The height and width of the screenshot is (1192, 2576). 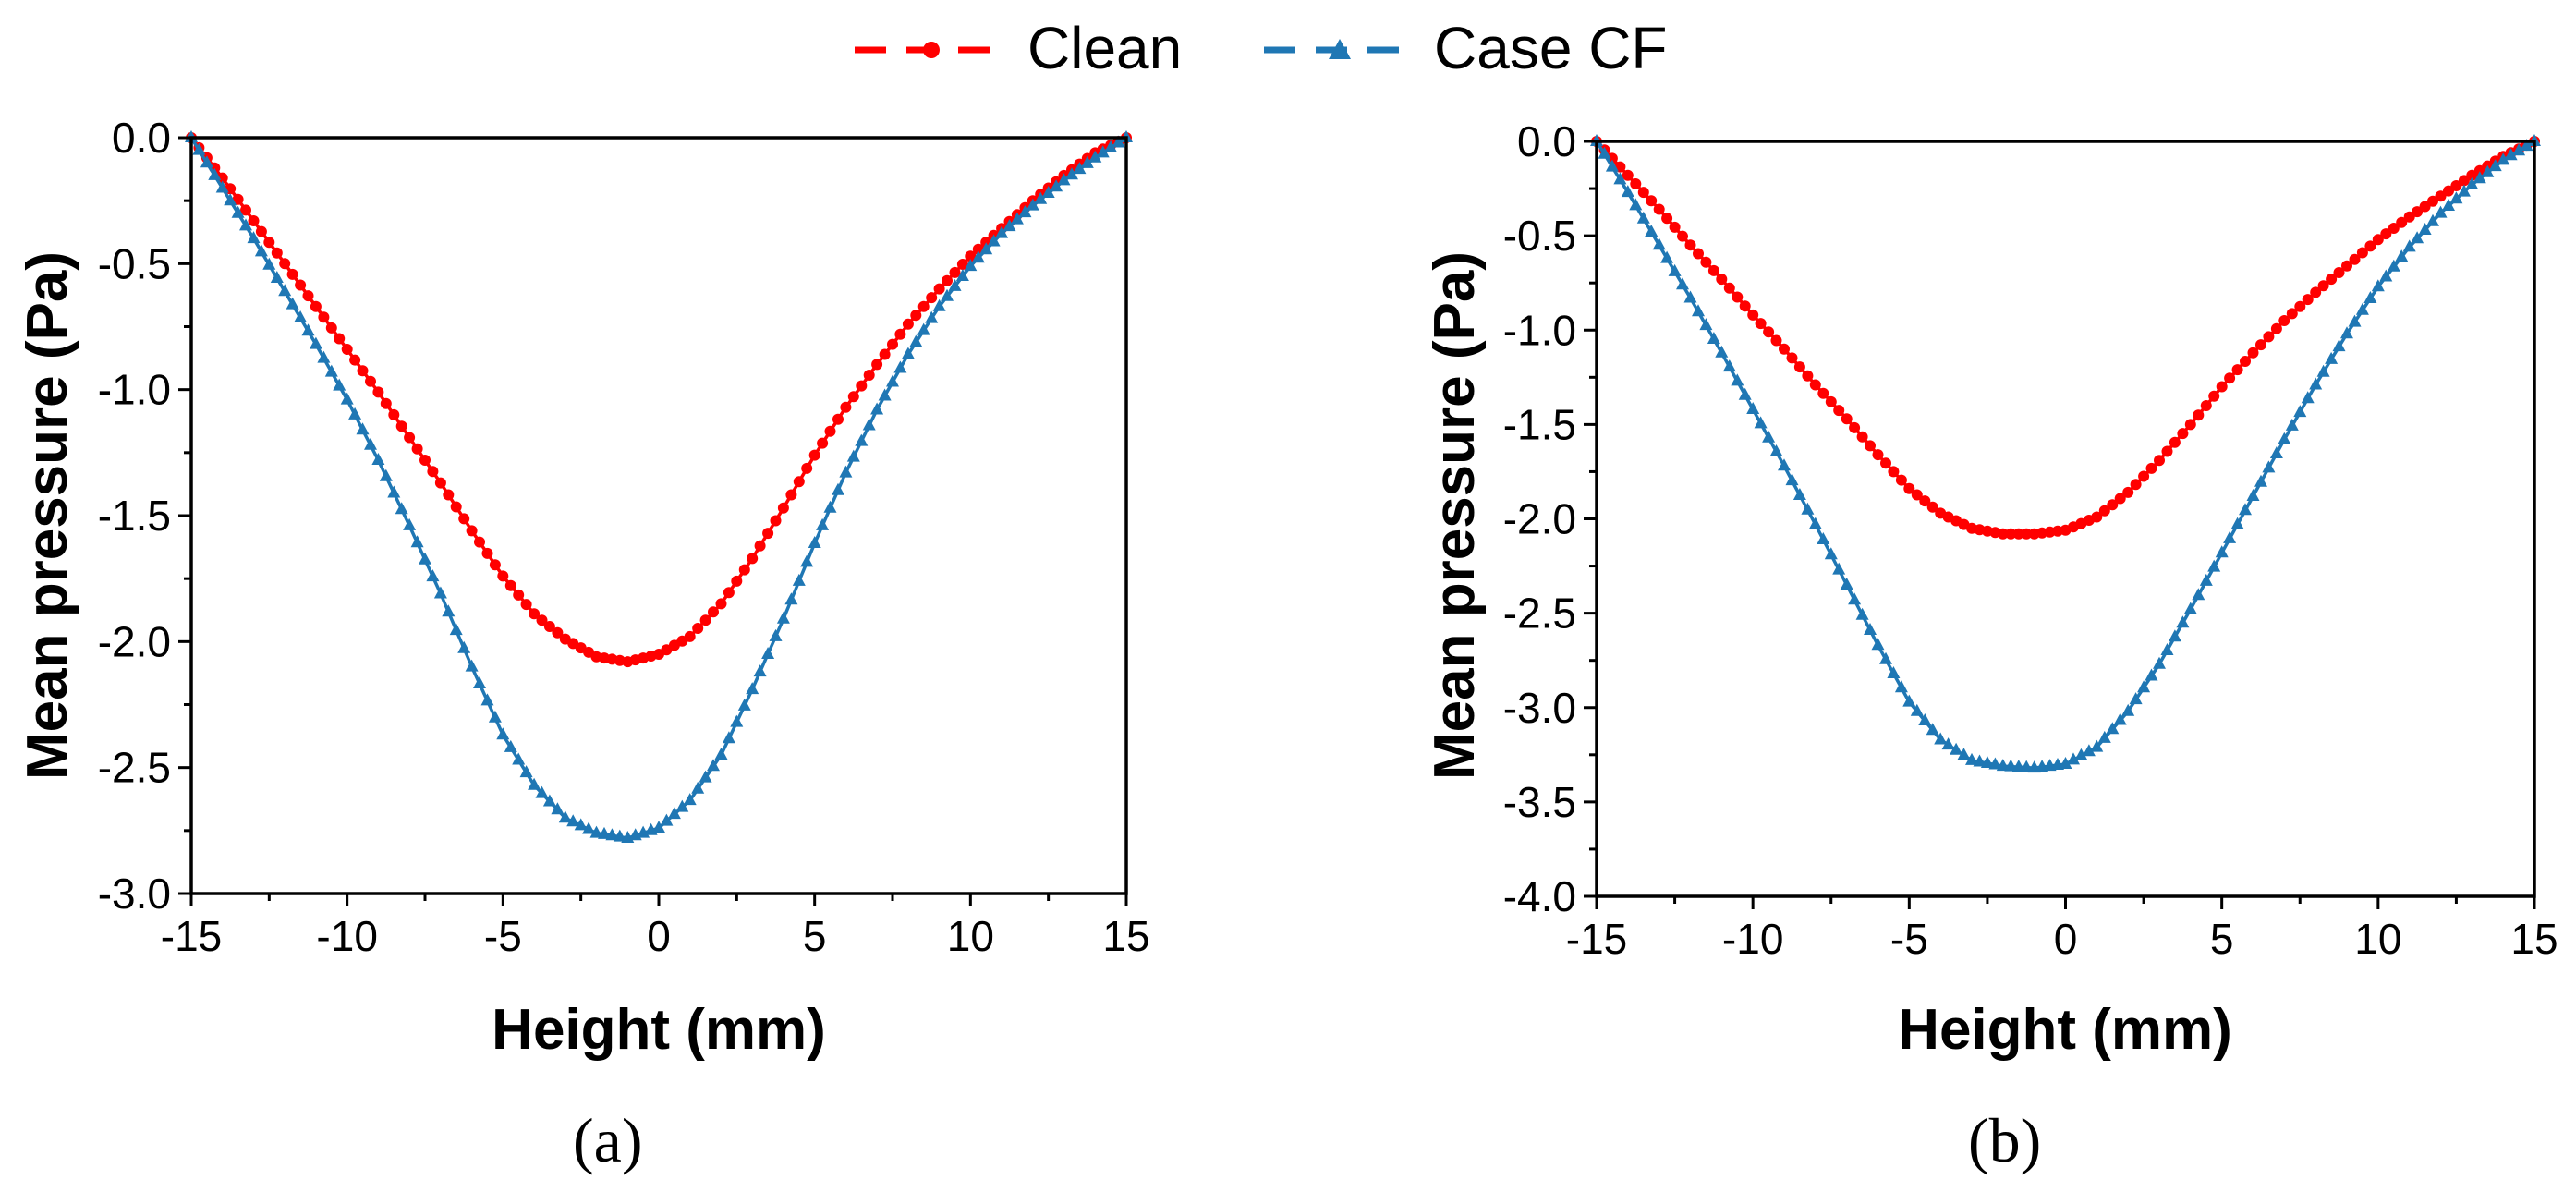 What do you see at coordinates (659, 936) in the screenshot?
I see `chart-a-xtick-label: 0` at bounding box center [659, 936].